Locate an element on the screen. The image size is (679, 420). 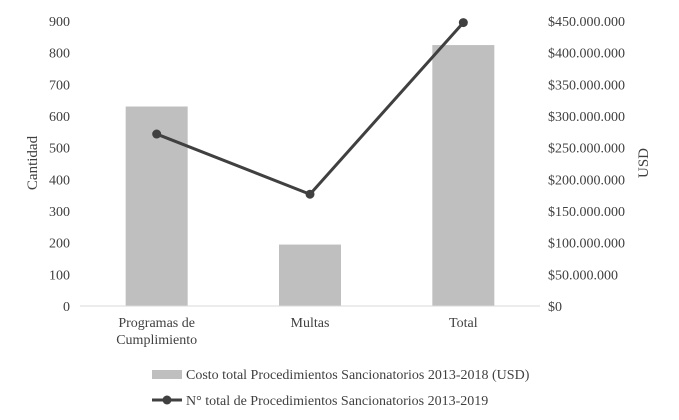
x-tick-label-line: Cumplimiento is located at coordinates (156, 340).